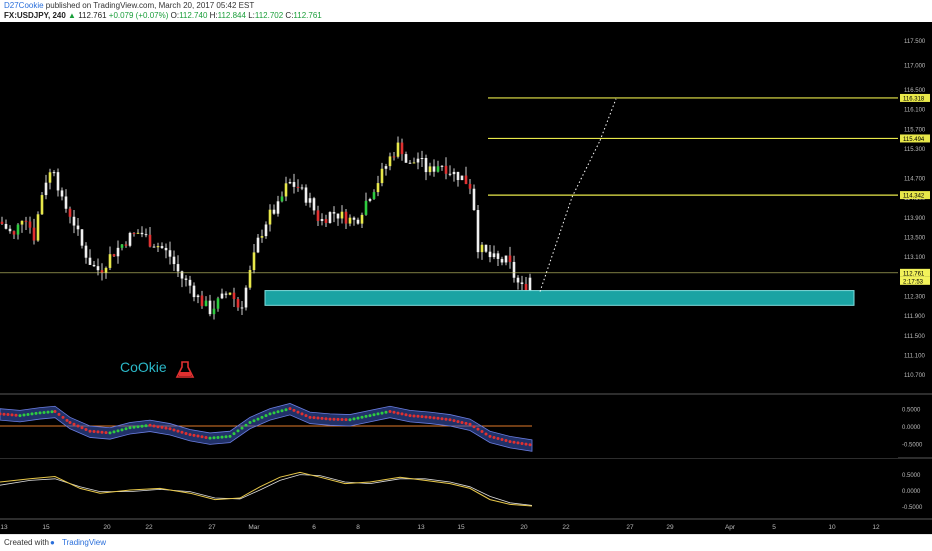  I want to click on high-value: 112.844, so click(231, 15).